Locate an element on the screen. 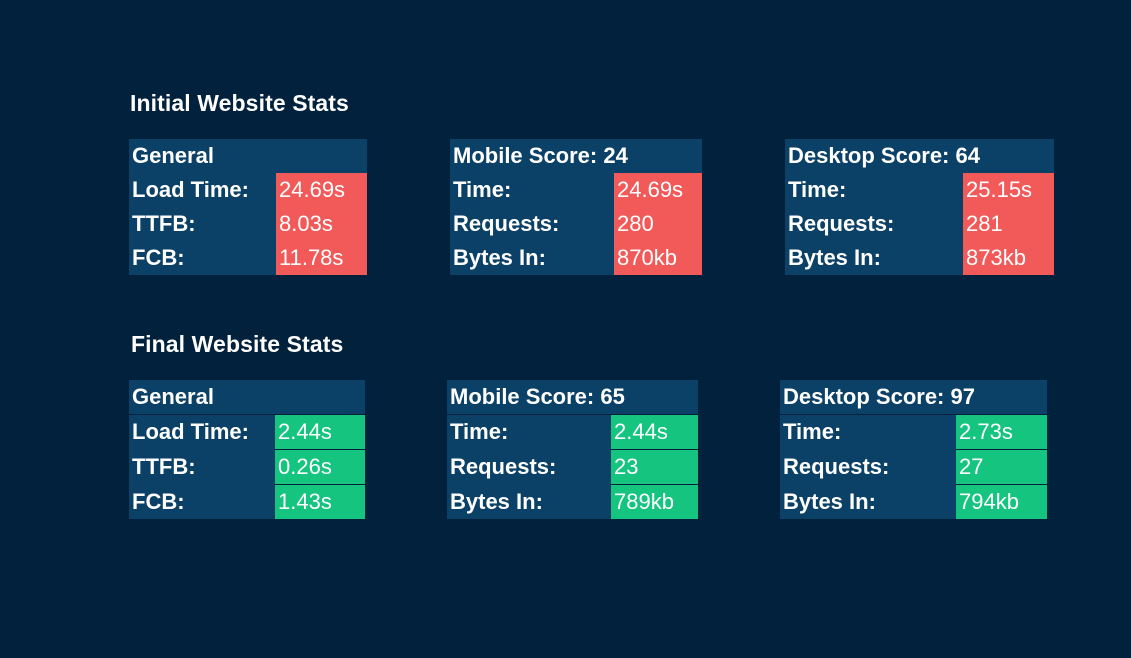  table-row: FCB: 11.78s is located at coordinates (248, 258).